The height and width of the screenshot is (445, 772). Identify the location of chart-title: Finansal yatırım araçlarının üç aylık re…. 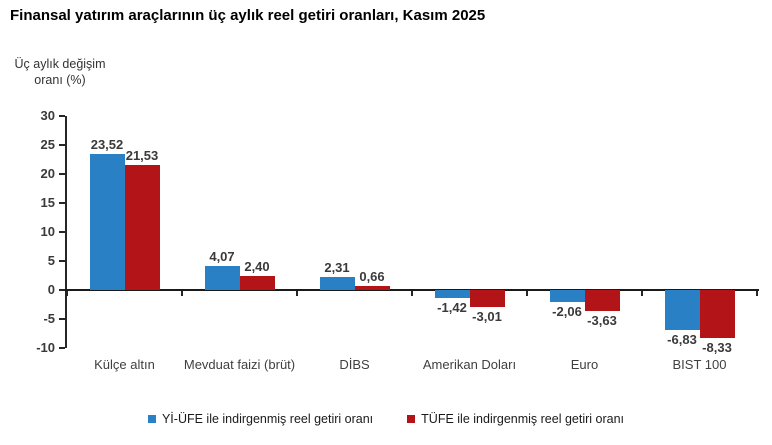
(248, 15).